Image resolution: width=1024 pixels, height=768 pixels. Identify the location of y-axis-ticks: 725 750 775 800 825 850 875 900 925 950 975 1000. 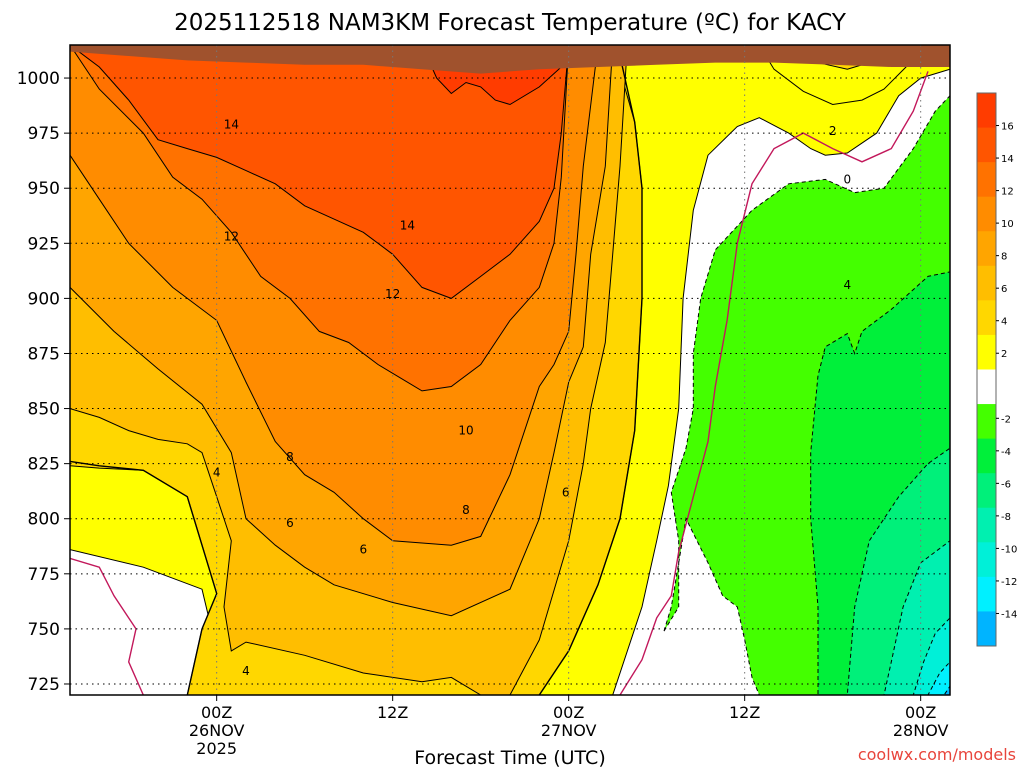
(43, 382).